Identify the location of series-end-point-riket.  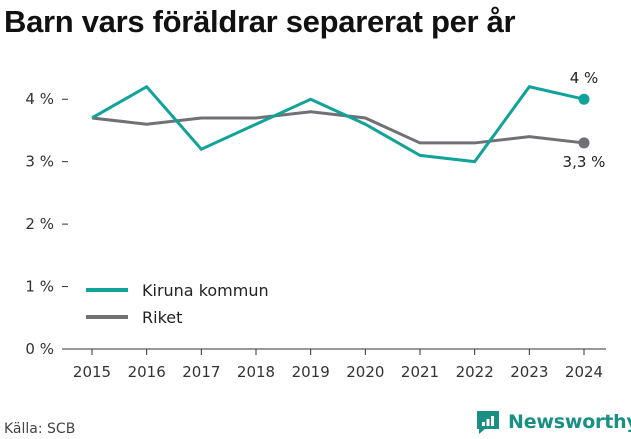
(584, 143).